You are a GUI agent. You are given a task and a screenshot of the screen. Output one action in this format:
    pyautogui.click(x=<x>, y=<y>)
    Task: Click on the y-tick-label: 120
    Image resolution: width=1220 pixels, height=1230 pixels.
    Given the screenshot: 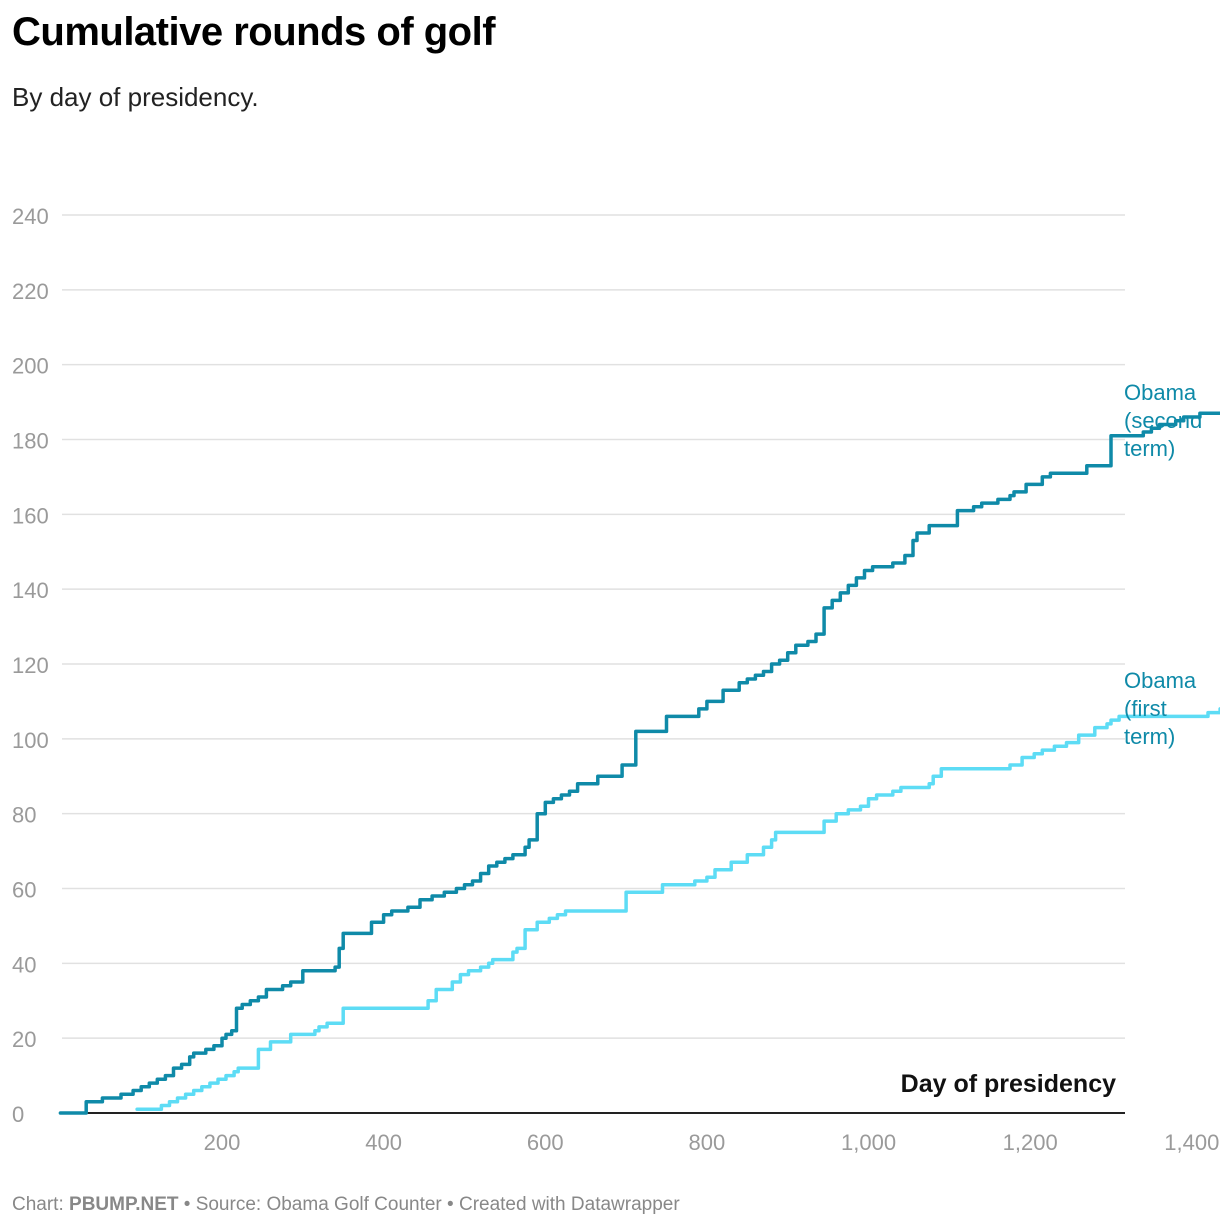 What is the action you would take?
    pyautogui.click(x=30, y=665)
    